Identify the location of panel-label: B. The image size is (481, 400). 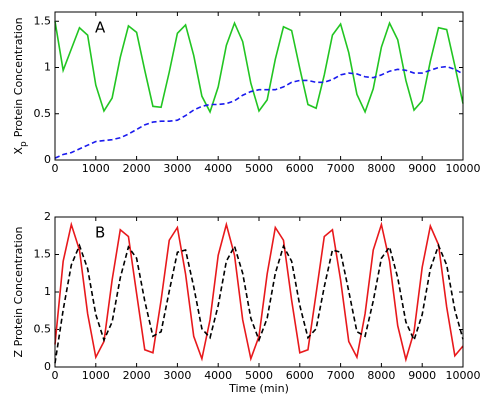
(100, 233).